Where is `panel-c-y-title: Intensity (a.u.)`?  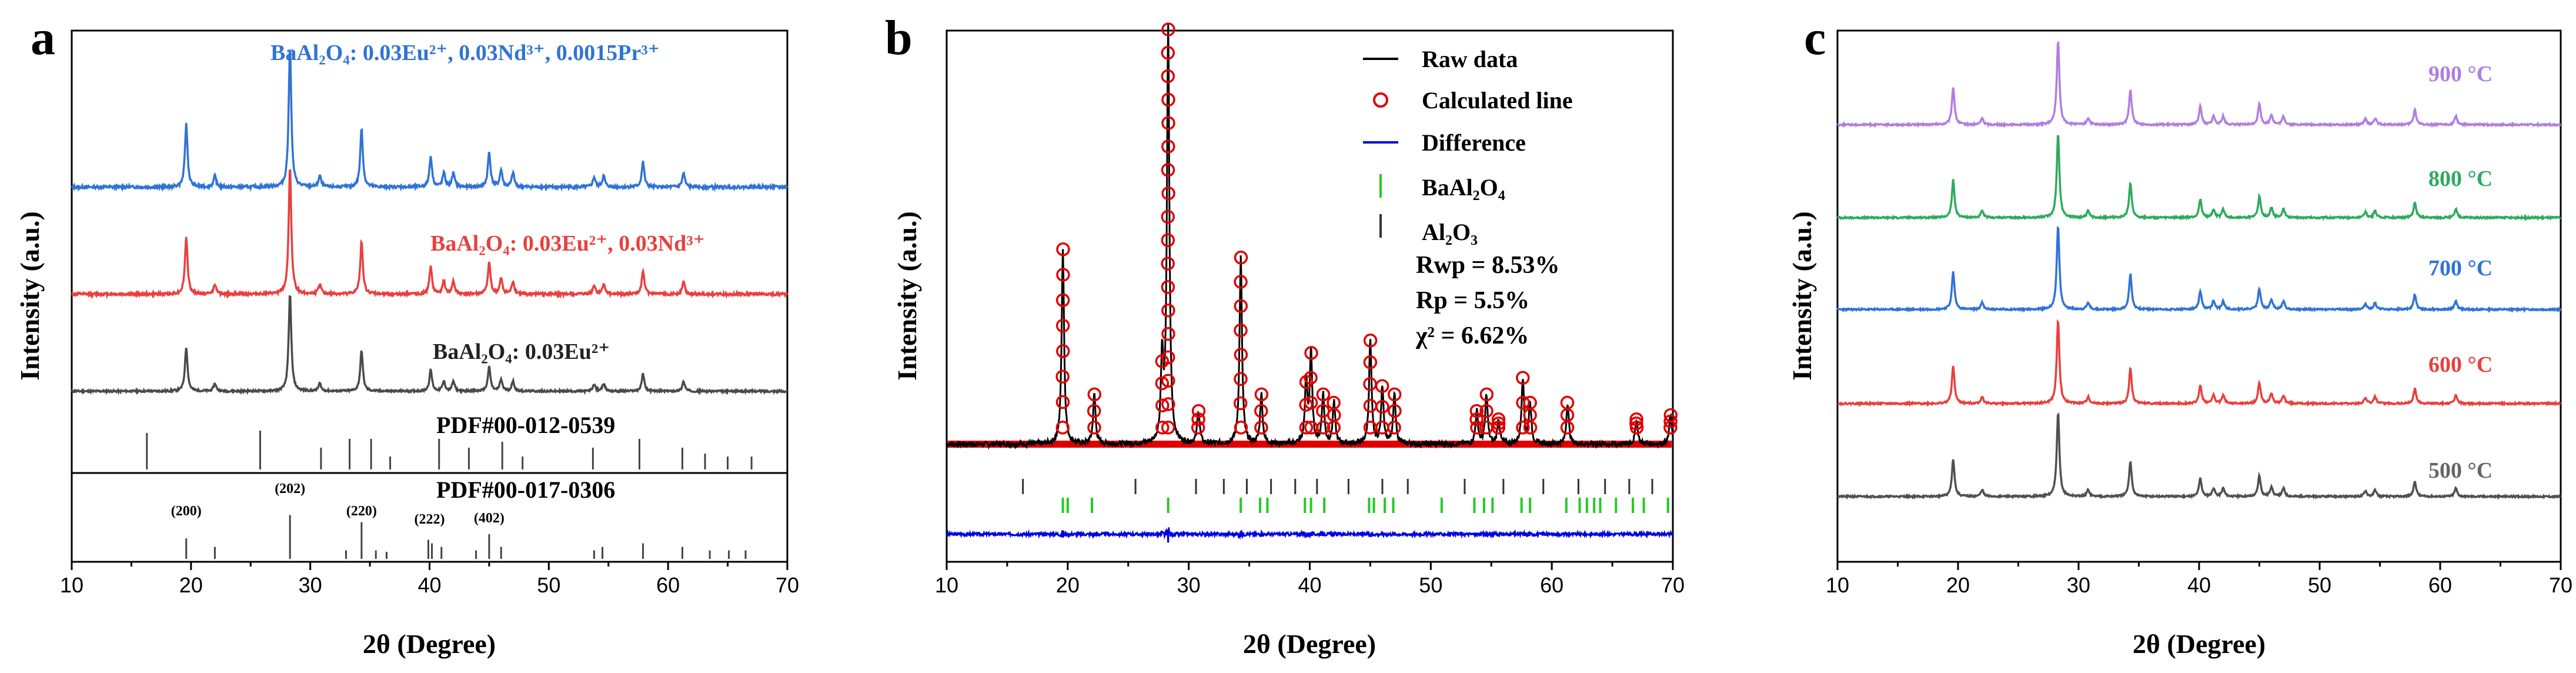
panel-c-y-title: Intensity (a.u.) is located at coordinates (1802, 296).